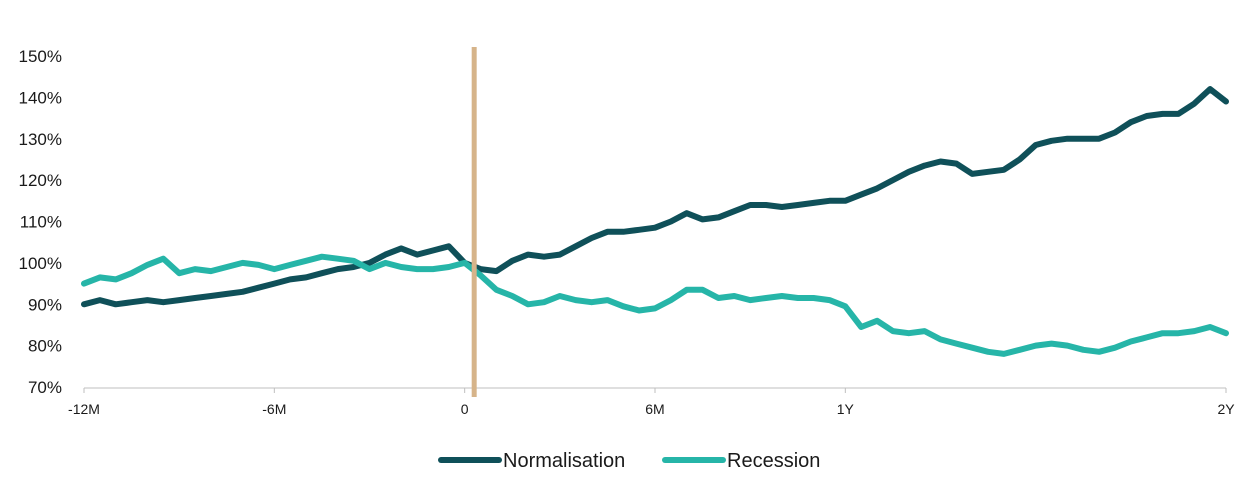  I want to click on x-tick-label: 2Y, so click(1226, 409).